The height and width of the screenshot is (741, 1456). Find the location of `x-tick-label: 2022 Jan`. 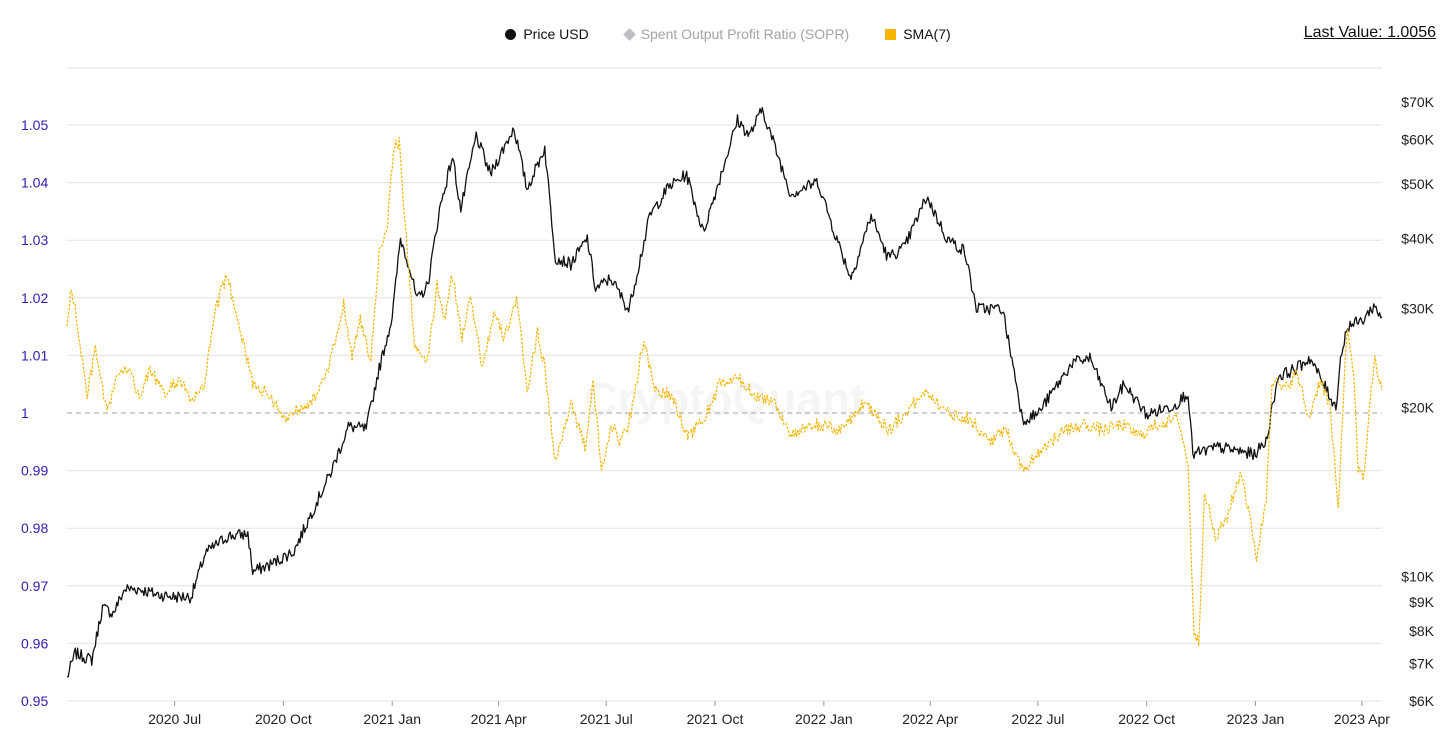

x-tick-label: 2022 Jan is located at coordinates (824, 719).